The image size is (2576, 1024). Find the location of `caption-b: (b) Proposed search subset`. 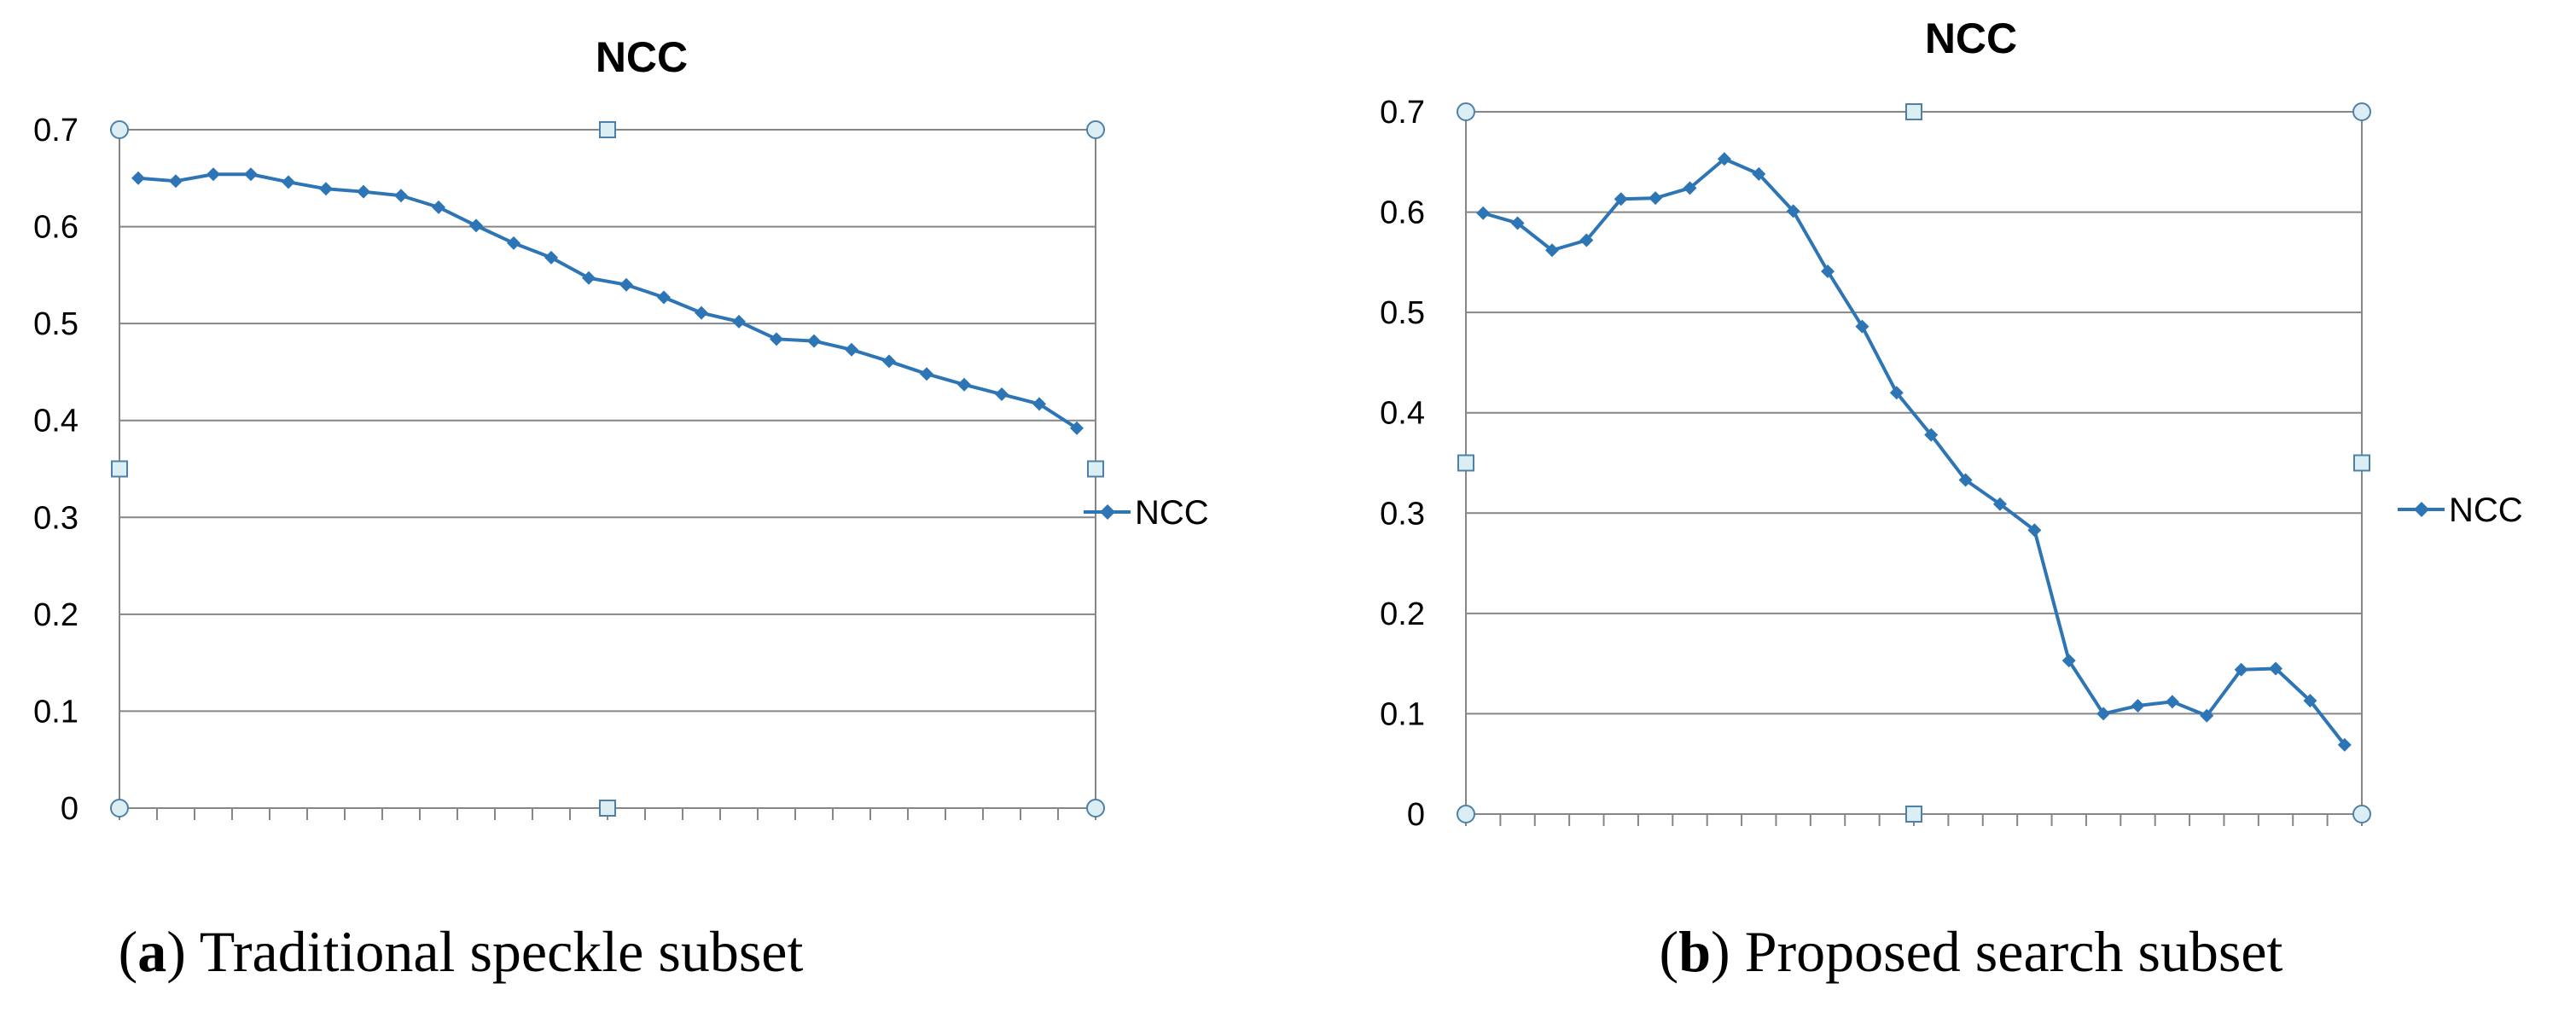

caption-b: (b) Proposed search subset is located at coordinates (1971, 952).